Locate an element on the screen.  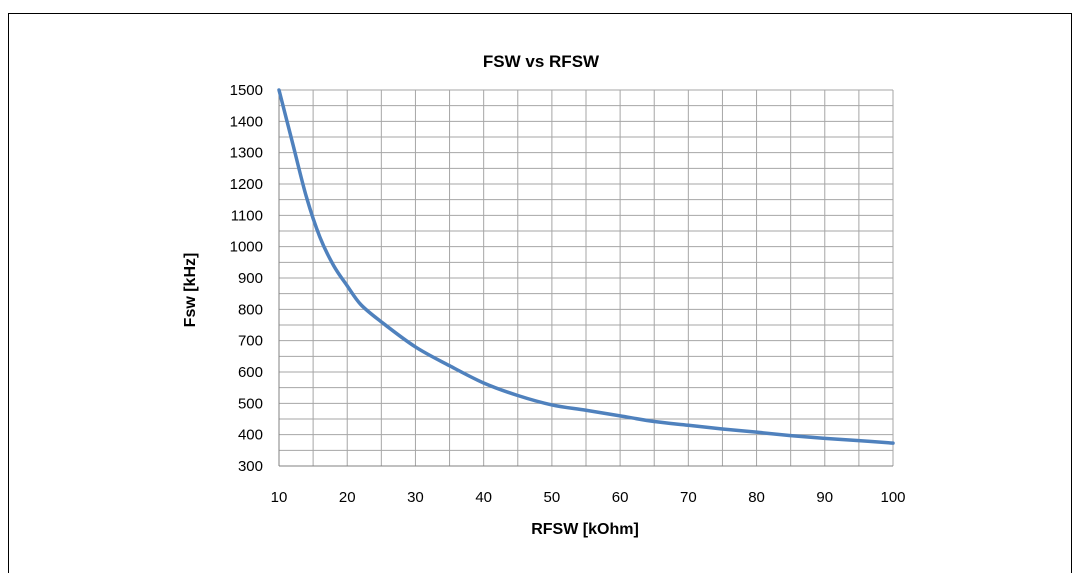
x-tick-label: 90 is located at coordinates (824, 497).